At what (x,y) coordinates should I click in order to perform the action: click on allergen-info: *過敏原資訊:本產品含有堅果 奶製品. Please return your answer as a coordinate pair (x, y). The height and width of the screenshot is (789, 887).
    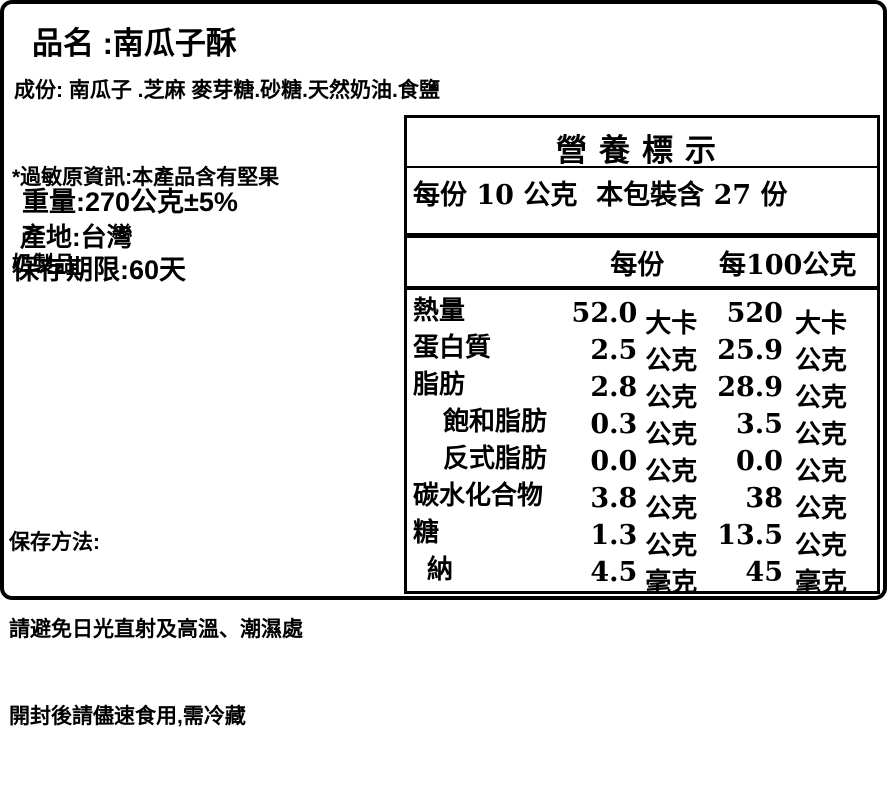
    Looking at the image, I should click on (145, 221).